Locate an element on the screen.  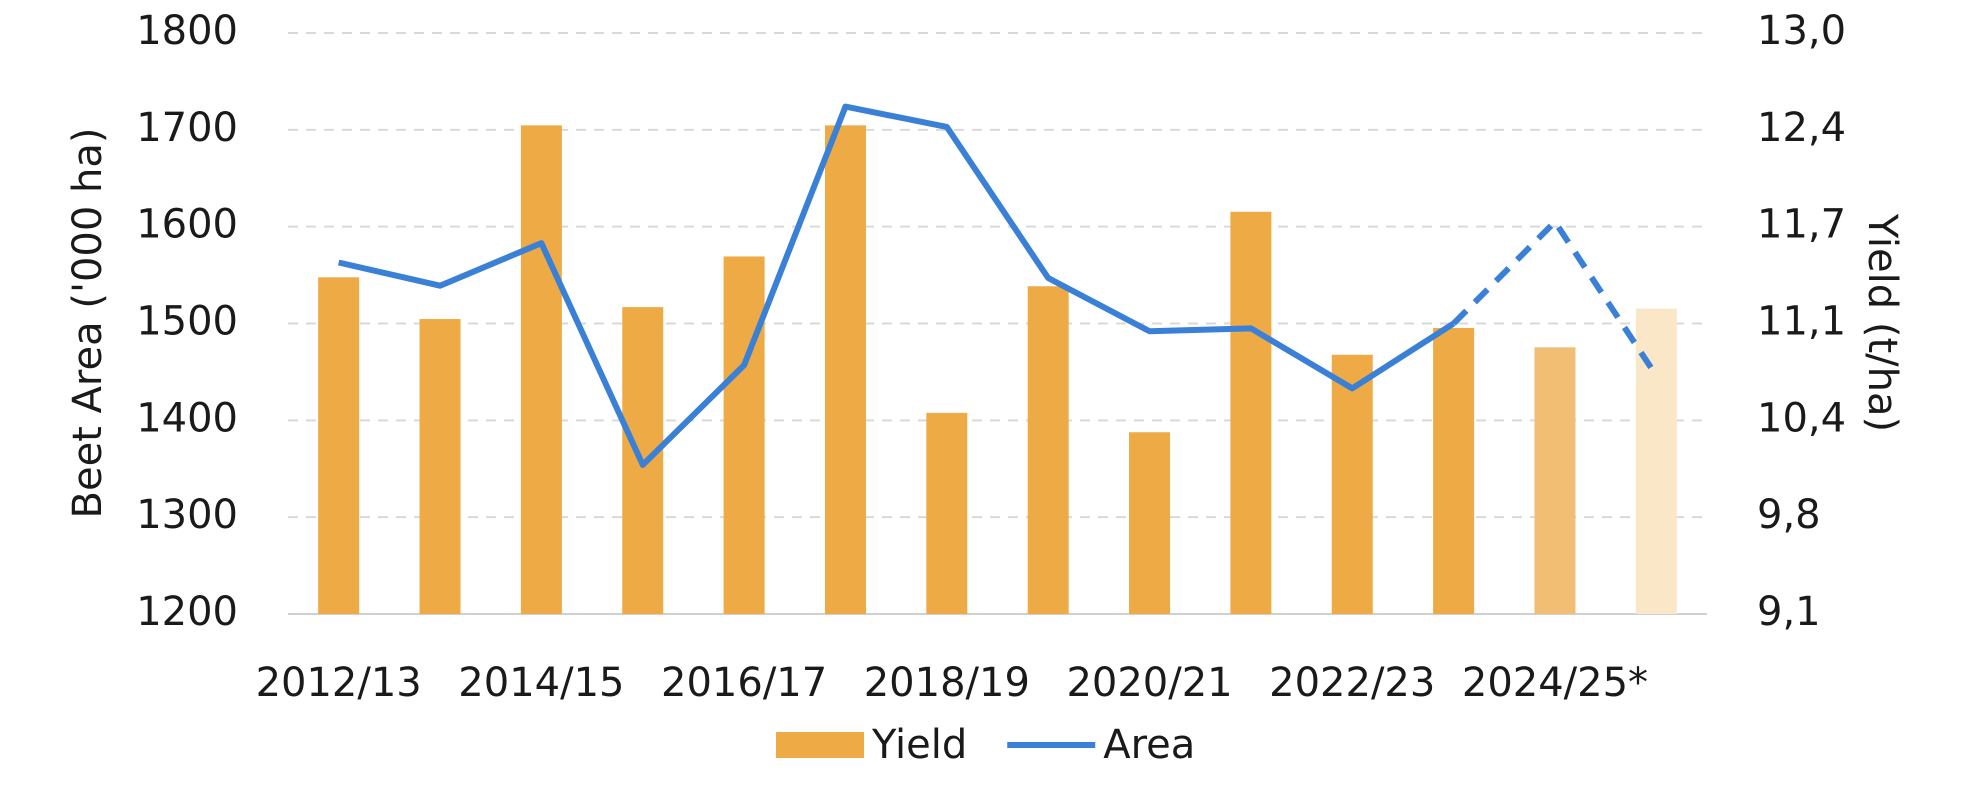
y2-tick-label: 10,4 is located at coordinates (1801, 418).